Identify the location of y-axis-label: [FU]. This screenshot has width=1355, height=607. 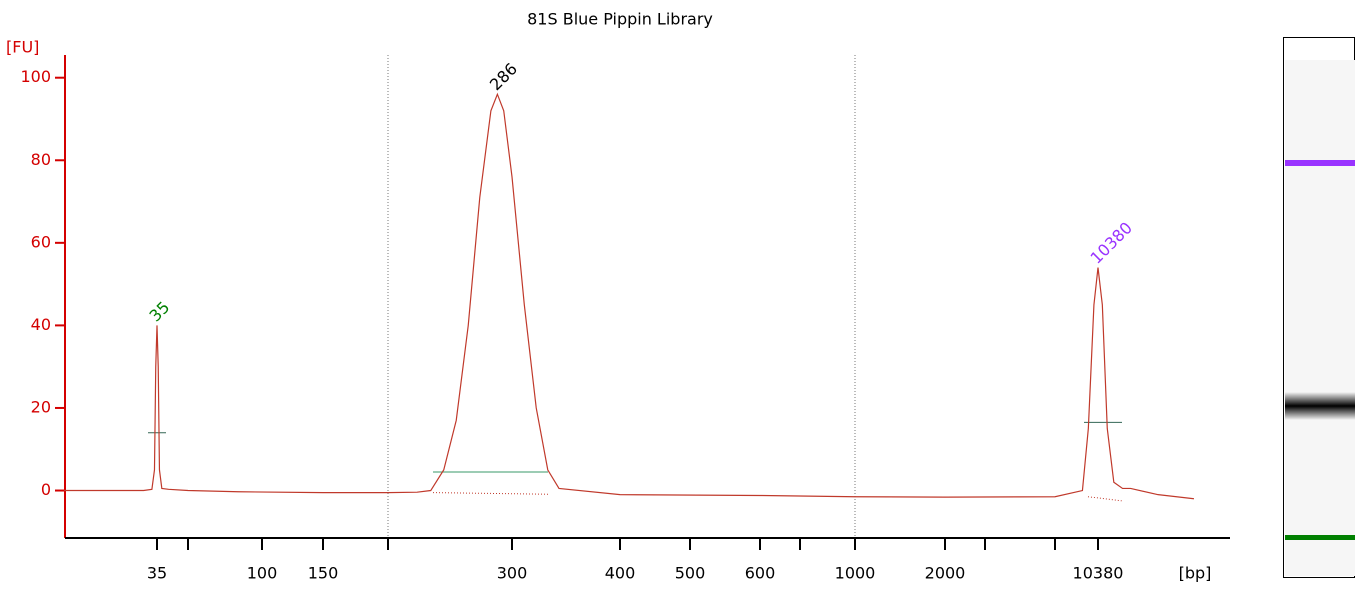
(22, 47).